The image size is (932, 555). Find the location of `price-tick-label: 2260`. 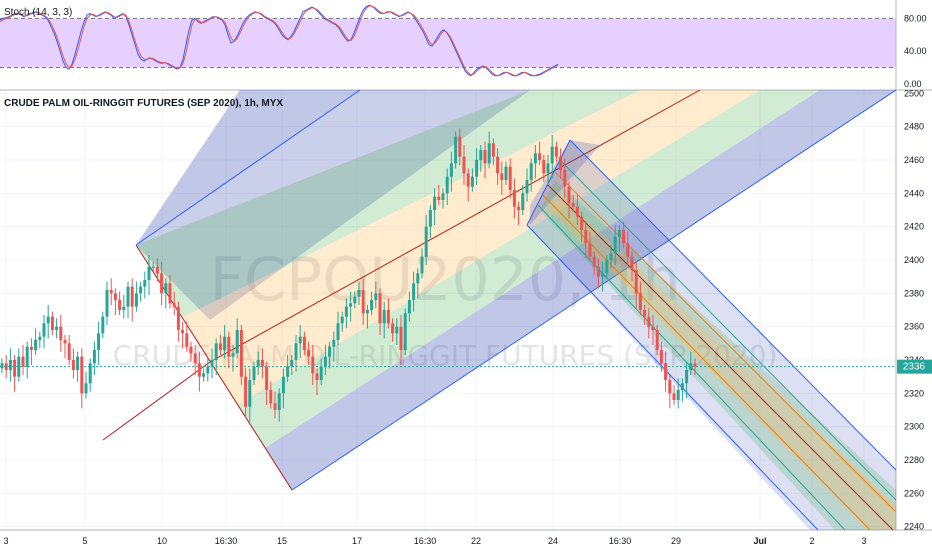

price-tick-label: 2260 is located at coordinates (914, 493).